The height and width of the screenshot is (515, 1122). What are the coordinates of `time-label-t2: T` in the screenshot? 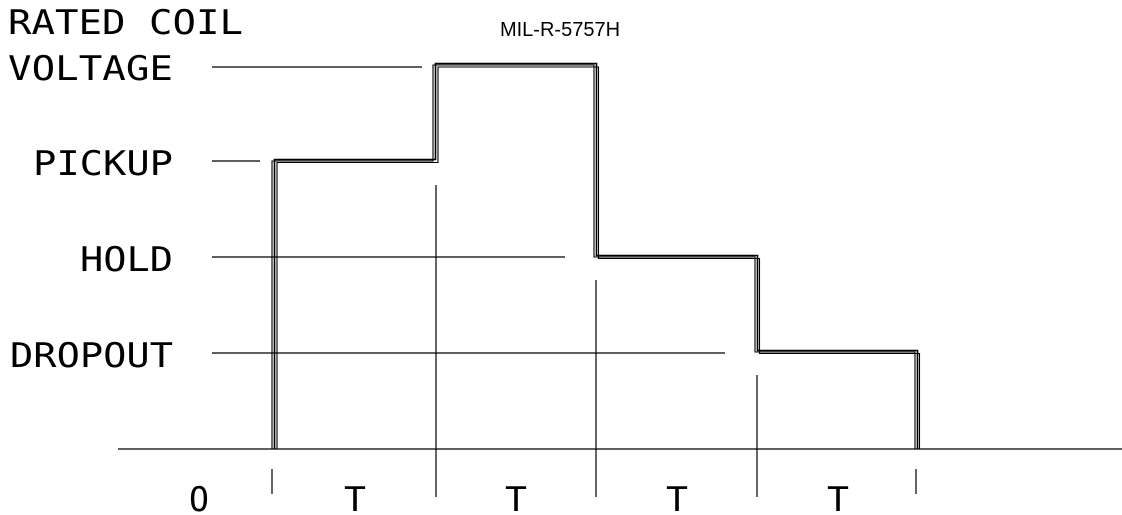 It's located at (516, 497).